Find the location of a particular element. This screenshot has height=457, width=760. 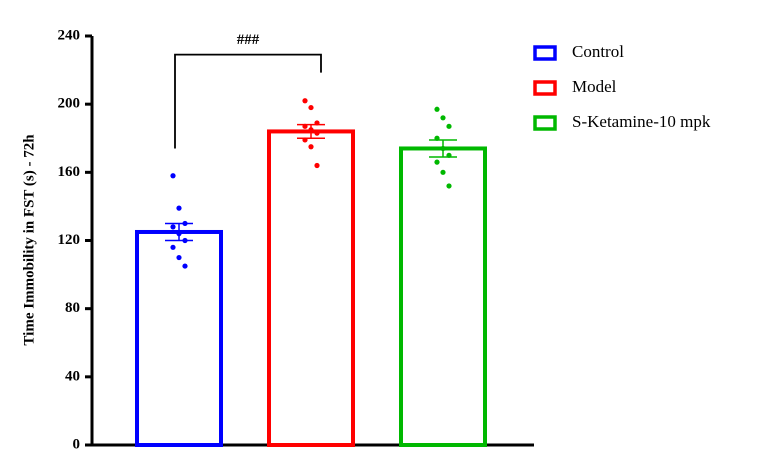

legend-label: S-Ketamine-10 mpk is located at coordinates (641, 121).